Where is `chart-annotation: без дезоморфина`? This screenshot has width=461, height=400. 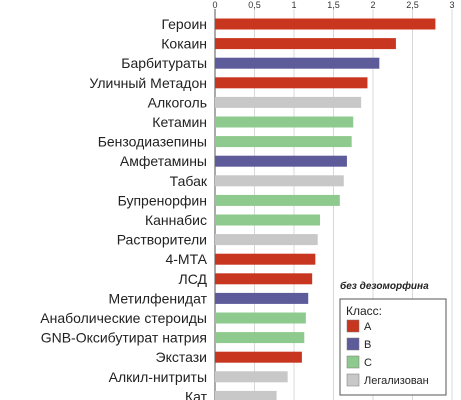 chart-annotation: без дезоморфина is located at coordinates (384, 286).